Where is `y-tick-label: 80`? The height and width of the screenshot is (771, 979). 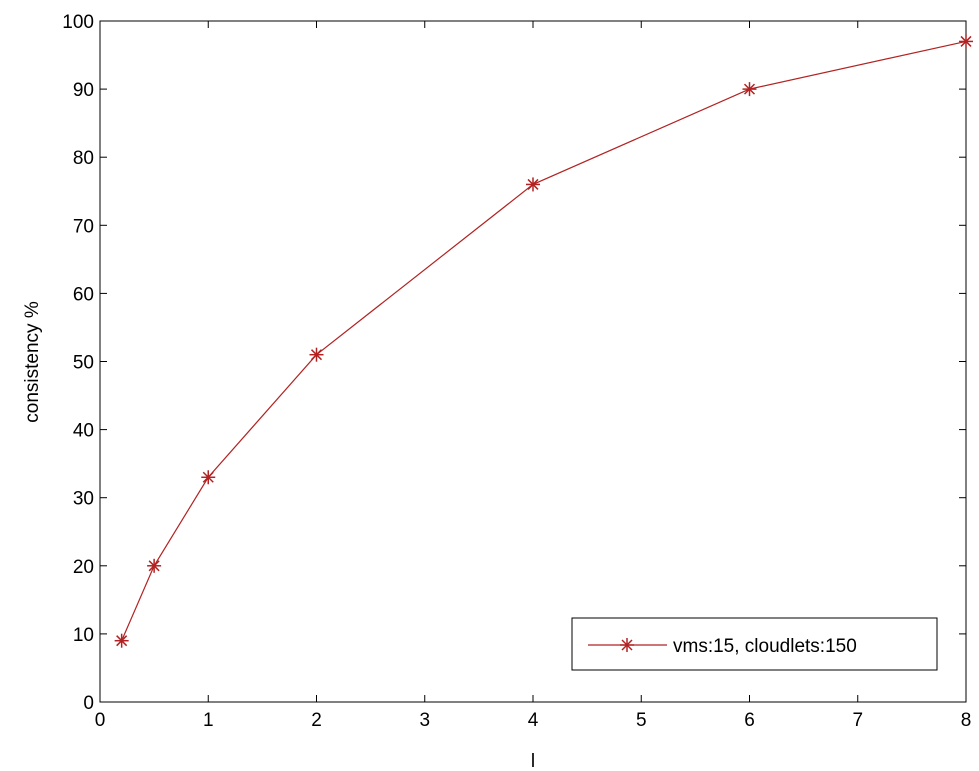
y-tick-label: 80 is located at coordinates (83, 158).